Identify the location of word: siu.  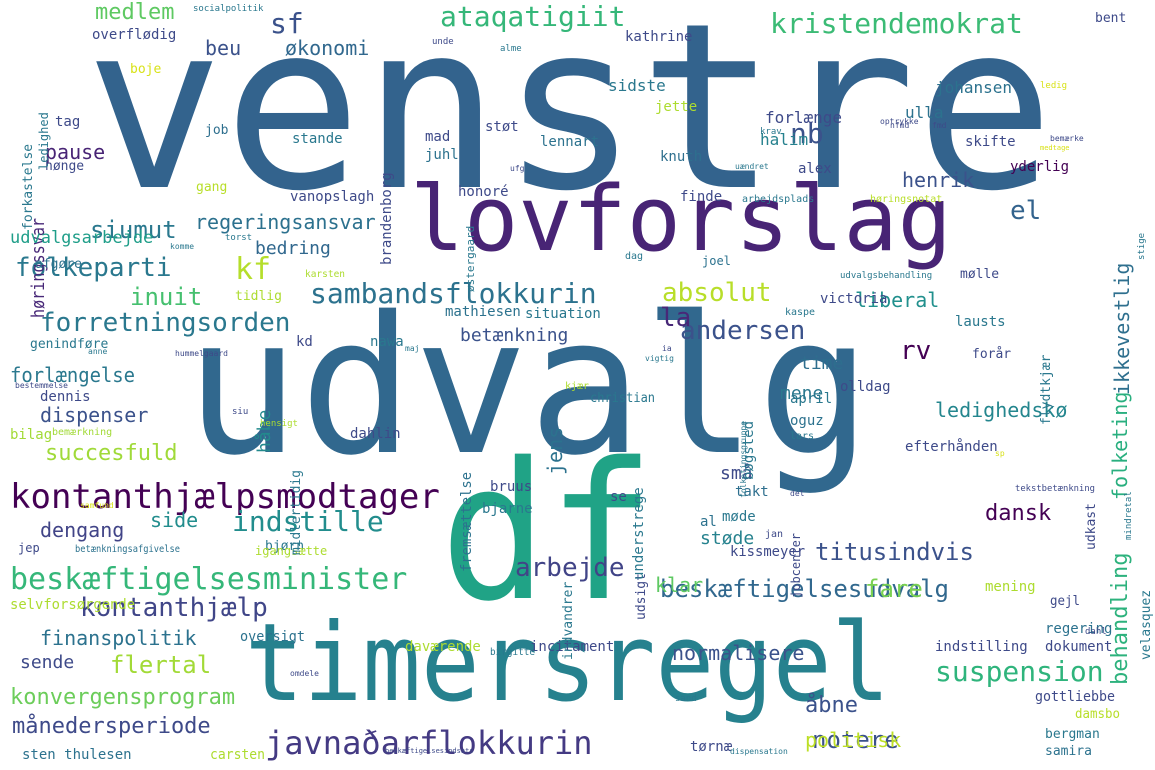
(240, 412).